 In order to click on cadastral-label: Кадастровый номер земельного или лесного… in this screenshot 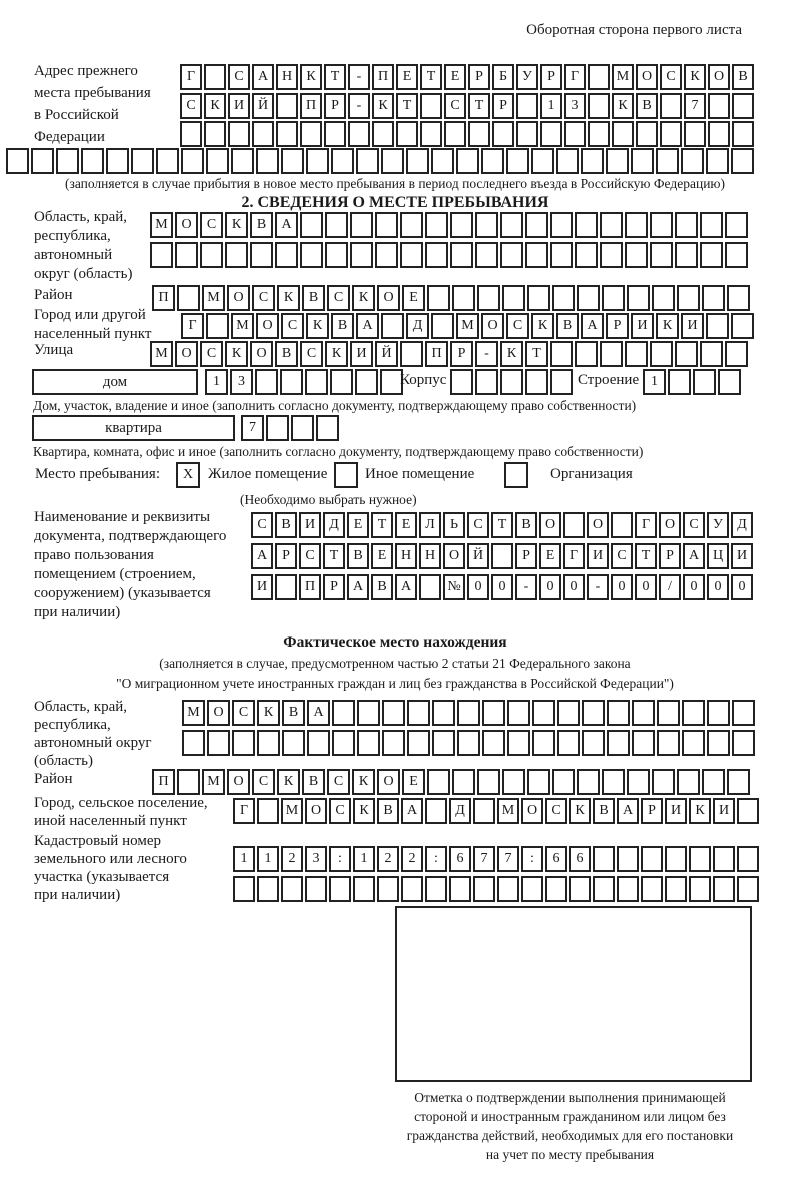, I will do `click(110, 868)`.